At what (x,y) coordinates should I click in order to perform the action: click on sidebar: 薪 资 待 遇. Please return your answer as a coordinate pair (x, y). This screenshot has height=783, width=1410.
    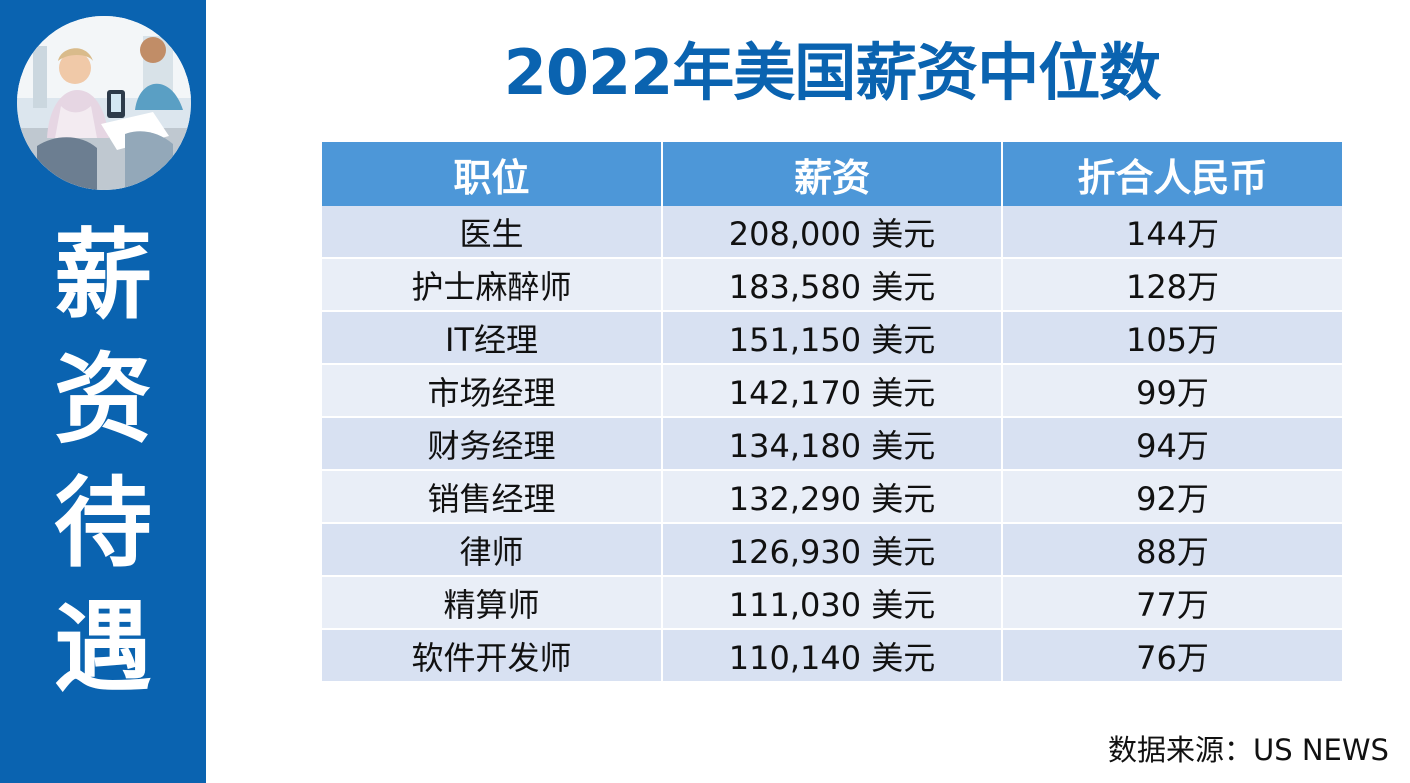
    Looking at the image, I should click on (103, 391).